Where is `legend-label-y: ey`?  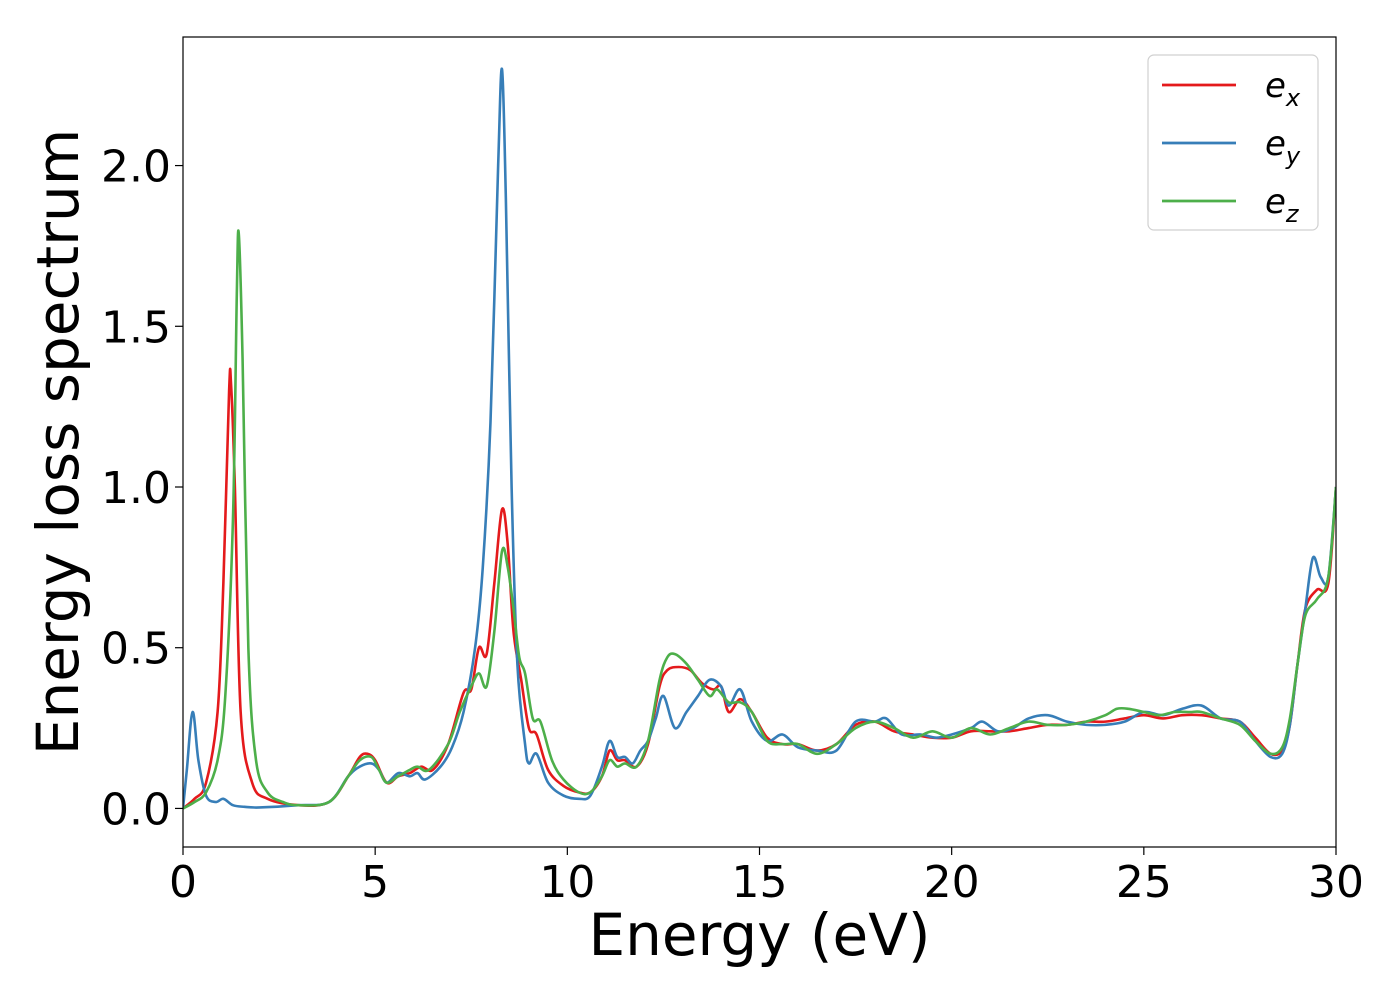 legend-label-y: ey is located at coordinates (1283, 147).